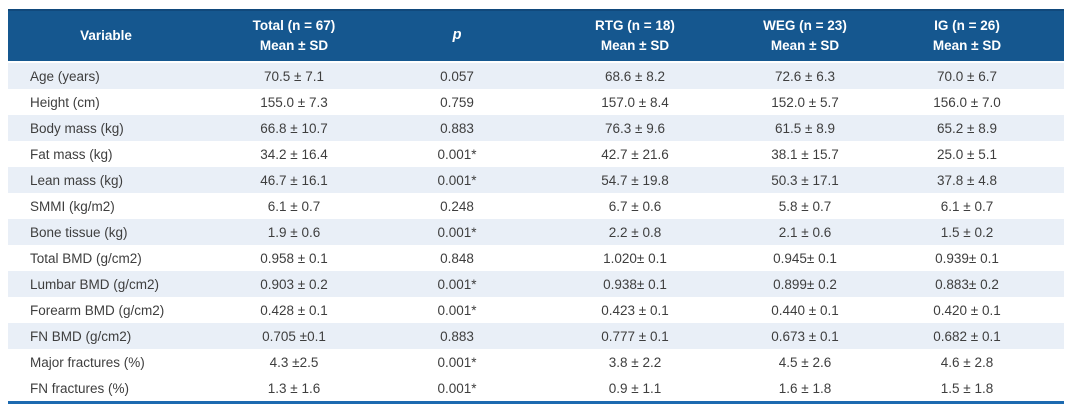  What do you see at coordinates (635, 389) in the screenshot?
I see `value-cell: 0.9 ± 1.1` at bounding box center [635, 389].